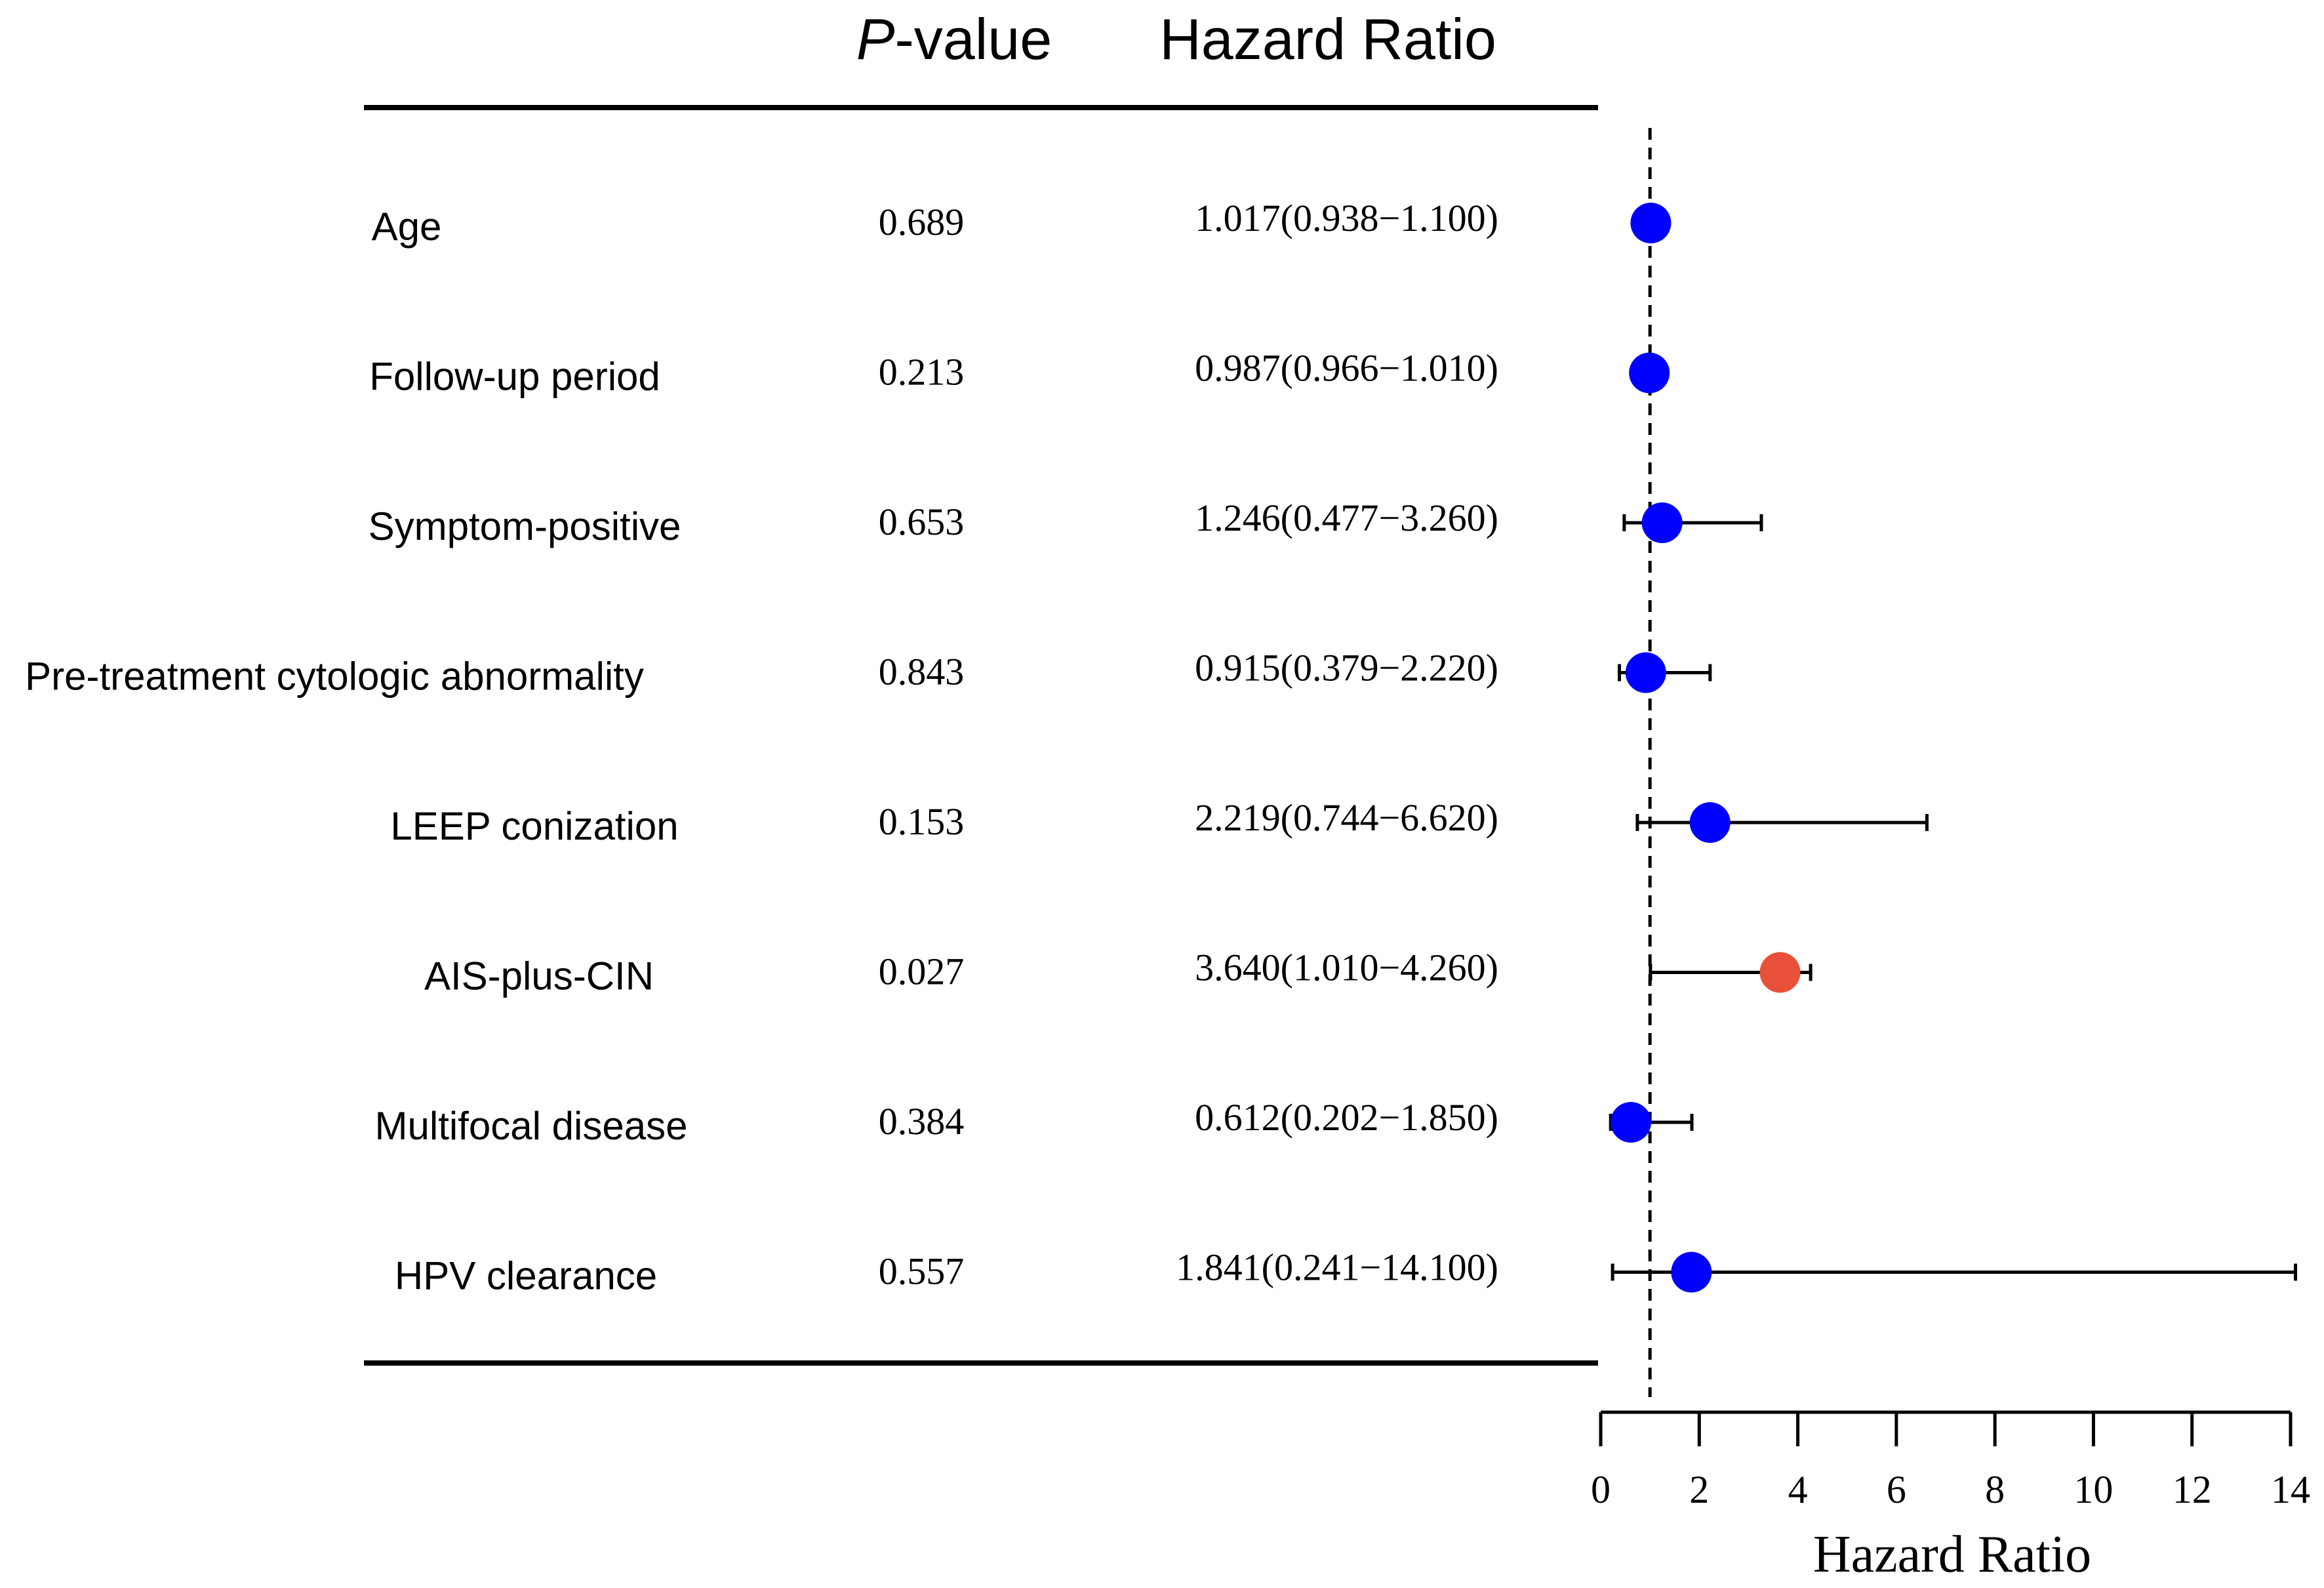 This screenshot has height=1588, width=2324. I want to click on x-tick-label: 2, so click(1699, 1489).